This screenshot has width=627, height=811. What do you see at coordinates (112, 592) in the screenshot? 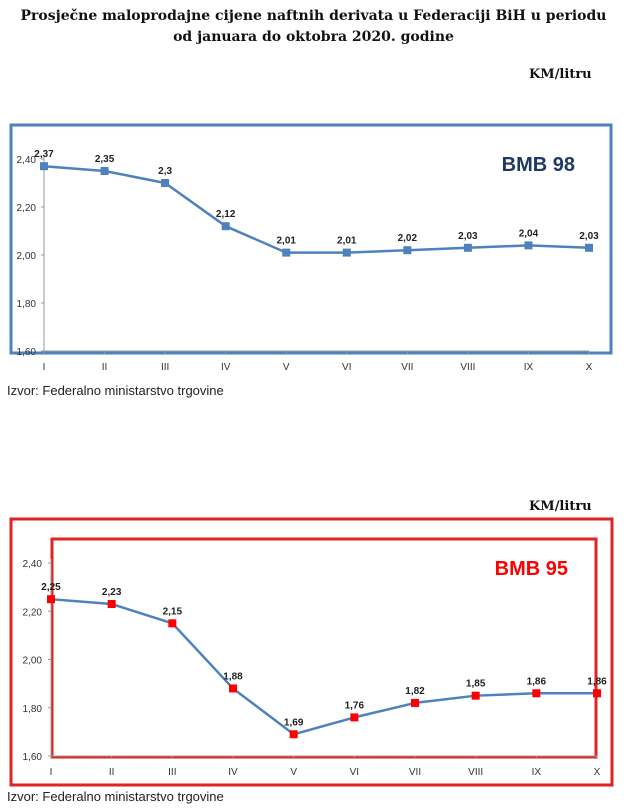
I see `data-label: 2,23` at bounding box center [112, 592].